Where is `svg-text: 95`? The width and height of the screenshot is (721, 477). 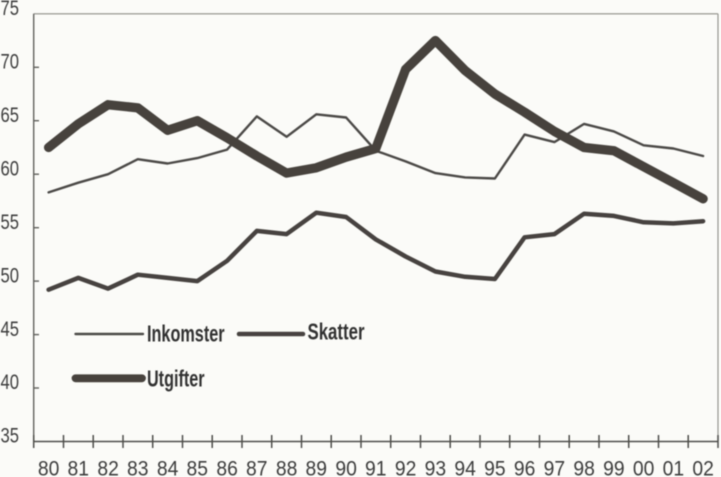 svg-text: 95 is located at coordinates (495, 467).